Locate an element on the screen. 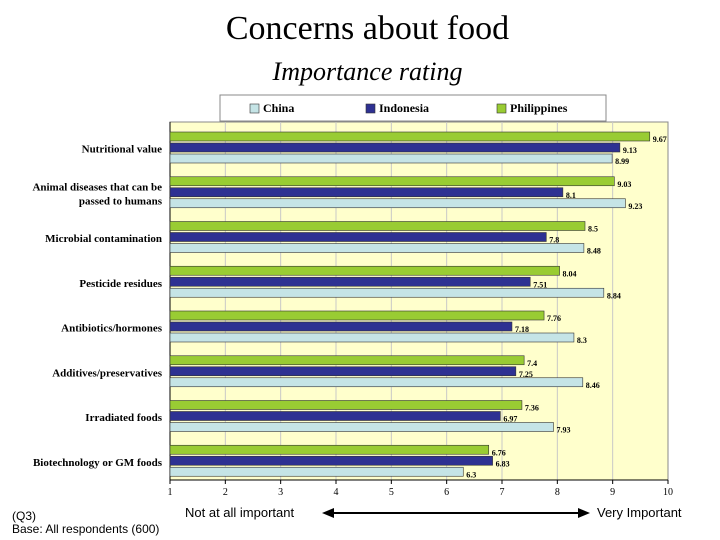  scale-arrow-left-head is located at coordinates (328, 513).